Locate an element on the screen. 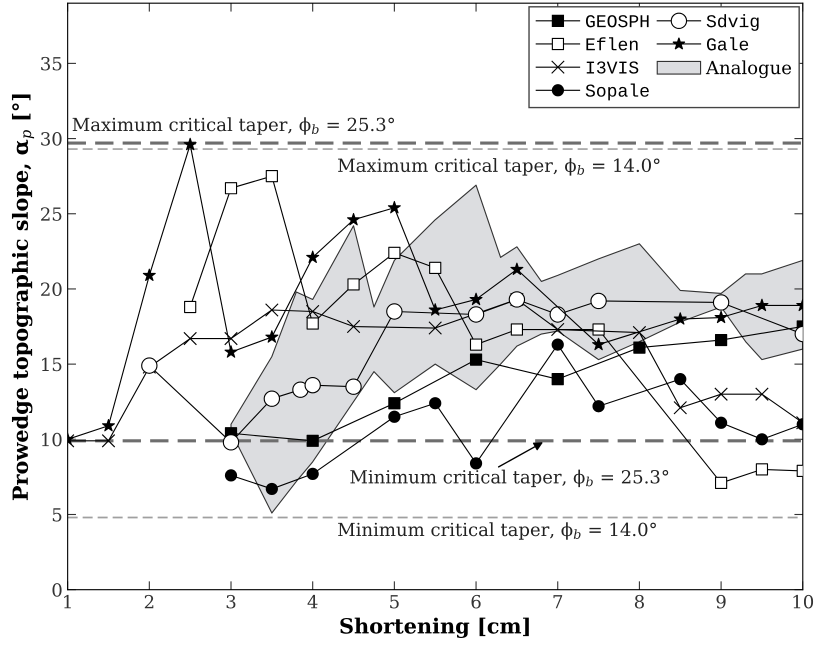  y-tick-label: 10 is located at coordinates (52, 439).